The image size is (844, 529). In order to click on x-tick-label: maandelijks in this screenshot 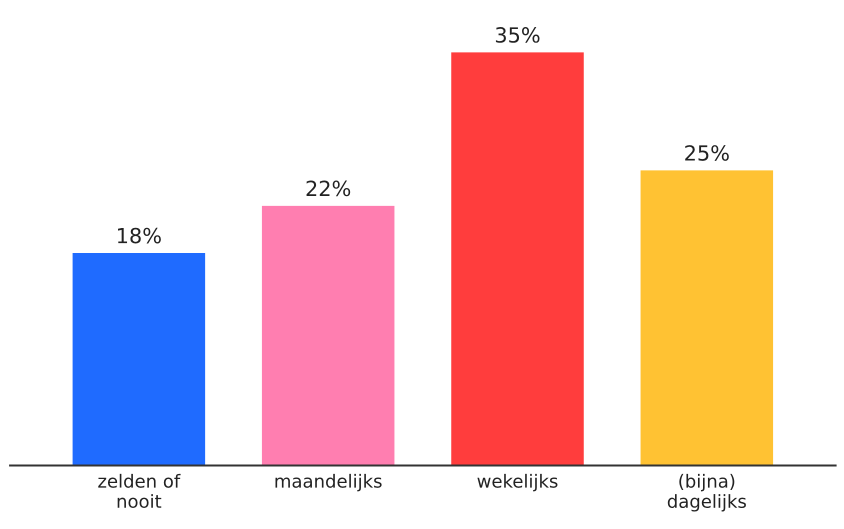, I will do `click(329, 483)`.